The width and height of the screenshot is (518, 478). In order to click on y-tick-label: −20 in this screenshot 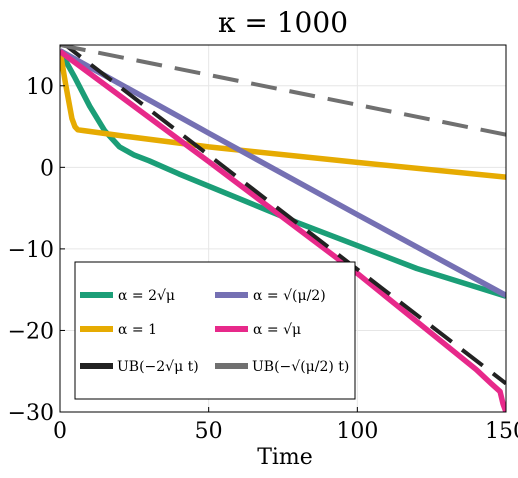, I will do `click(31, 331)`.